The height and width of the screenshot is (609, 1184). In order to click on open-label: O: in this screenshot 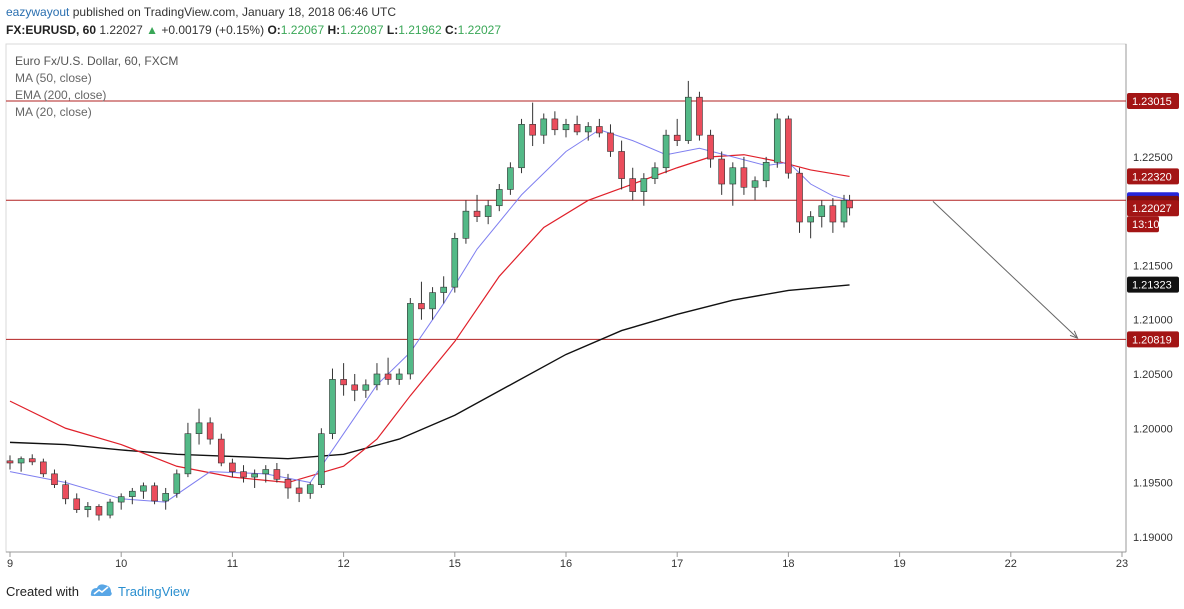, I will do `click(274, 30)`.